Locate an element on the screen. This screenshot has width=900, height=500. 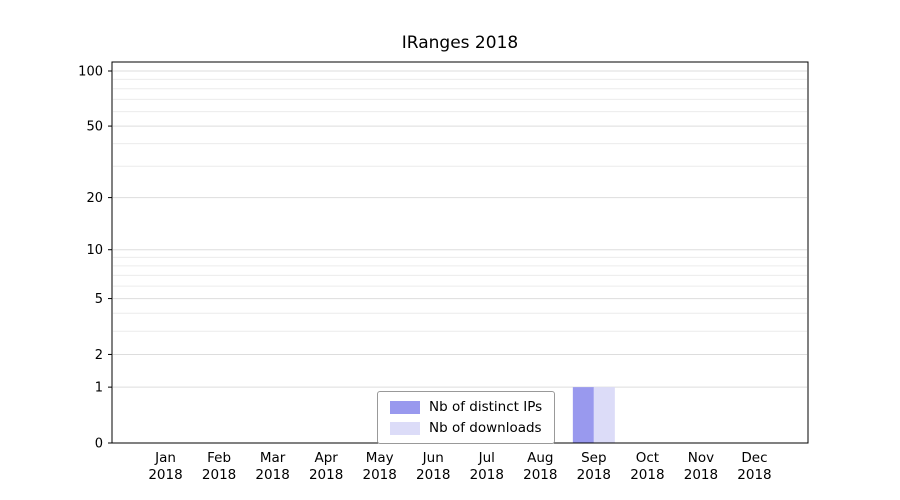
y-tick-label: 5 is located at coordinates (99, 299).